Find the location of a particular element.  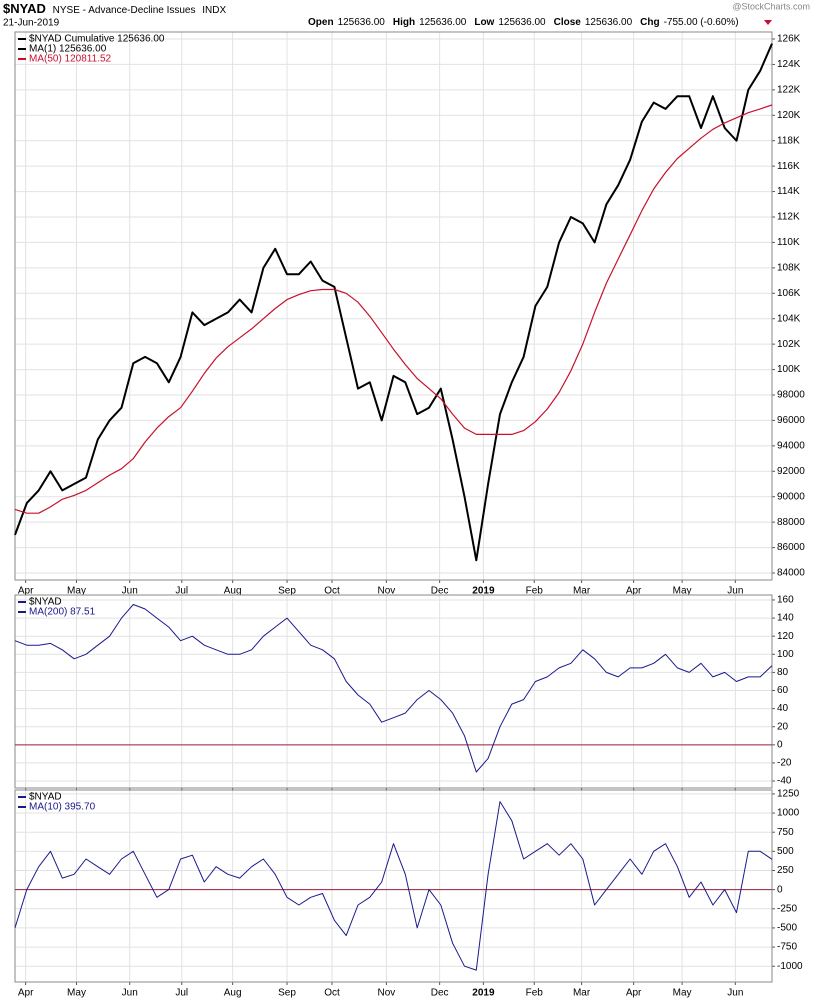

y-tick-label: -750 is located at coordinates (787, 947).